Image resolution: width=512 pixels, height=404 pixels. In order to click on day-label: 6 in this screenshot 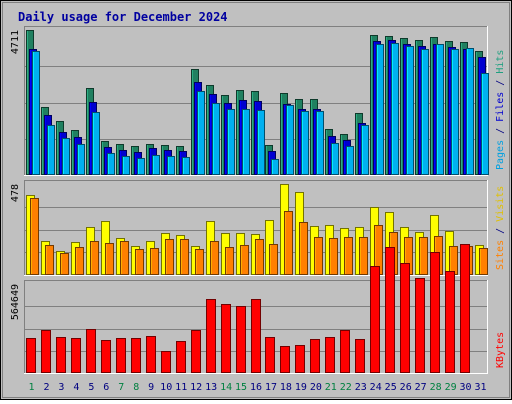, I will do `click(106, 387)`.